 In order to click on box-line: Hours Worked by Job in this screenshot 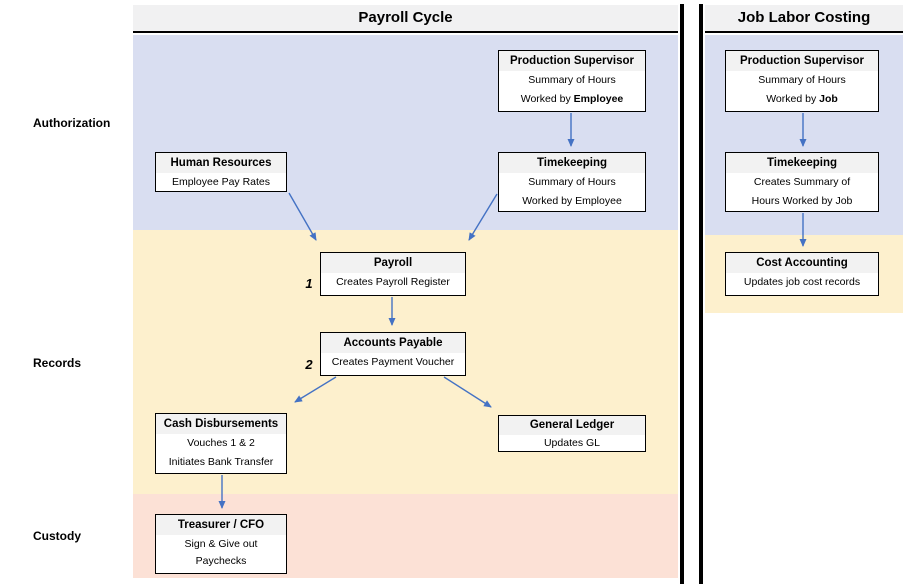, I will do `click(802, 201)`.